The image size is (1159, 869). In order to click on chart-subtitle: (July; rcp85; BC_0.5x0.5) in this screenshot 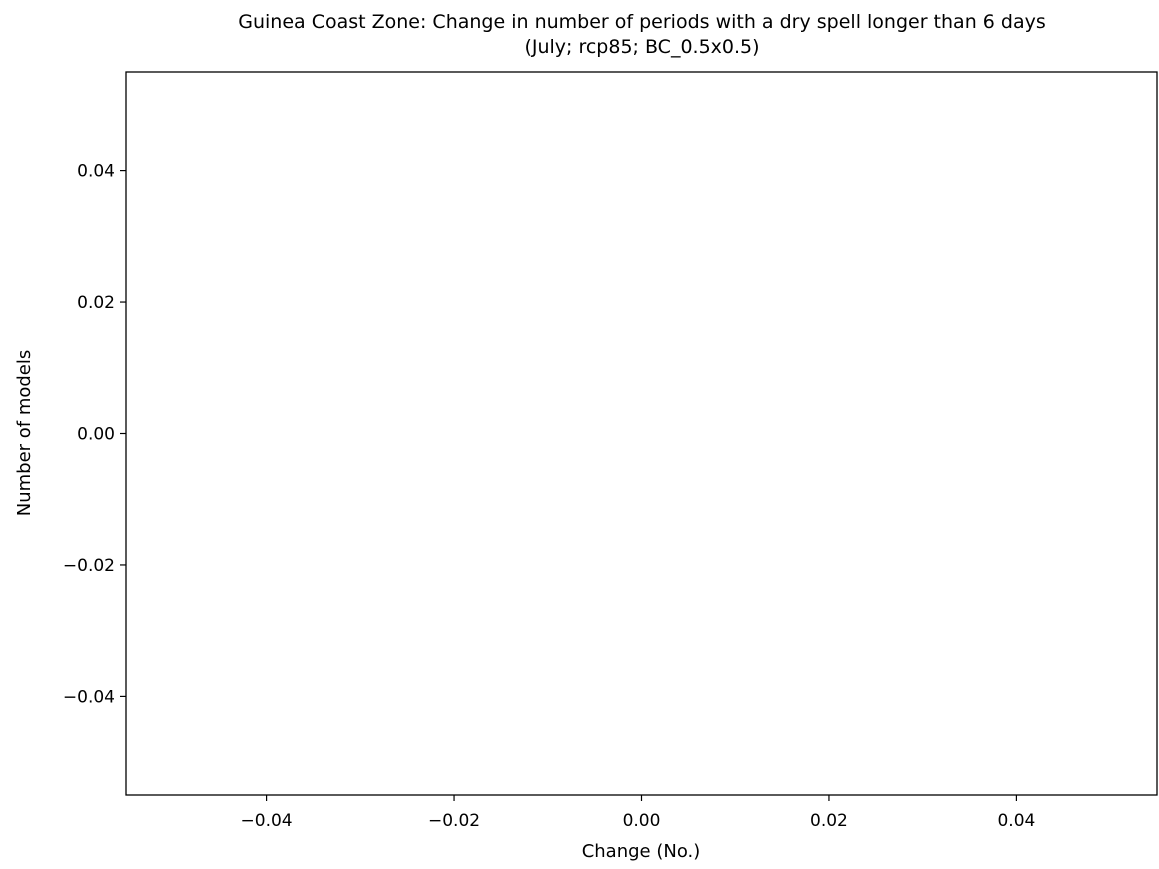, I will do `click(641, 47)`.